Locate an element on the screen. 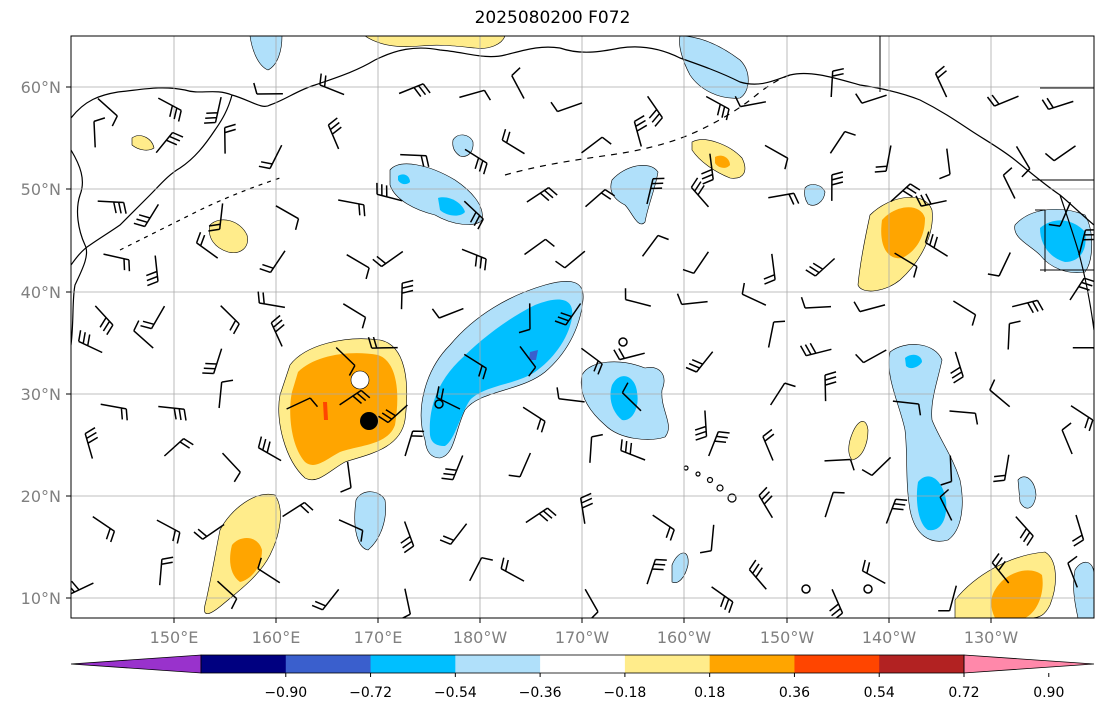 The width and height of the screenshot is (1105, 716). colorbar-tick-label: −0.18 is located at coordinates (624, 693).